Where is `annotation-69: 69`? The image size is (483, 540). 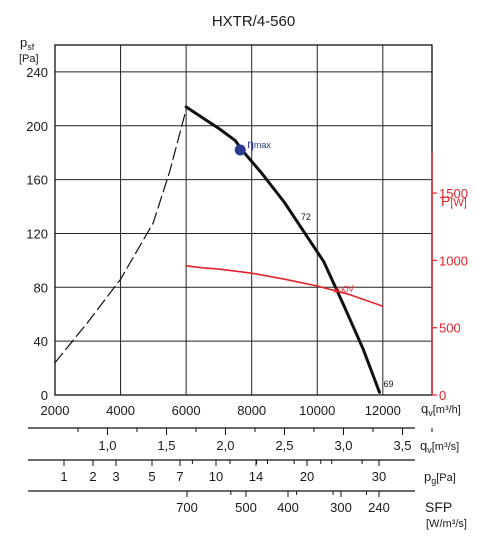 annotation-69: 69 is located at coordinates (388, 384).